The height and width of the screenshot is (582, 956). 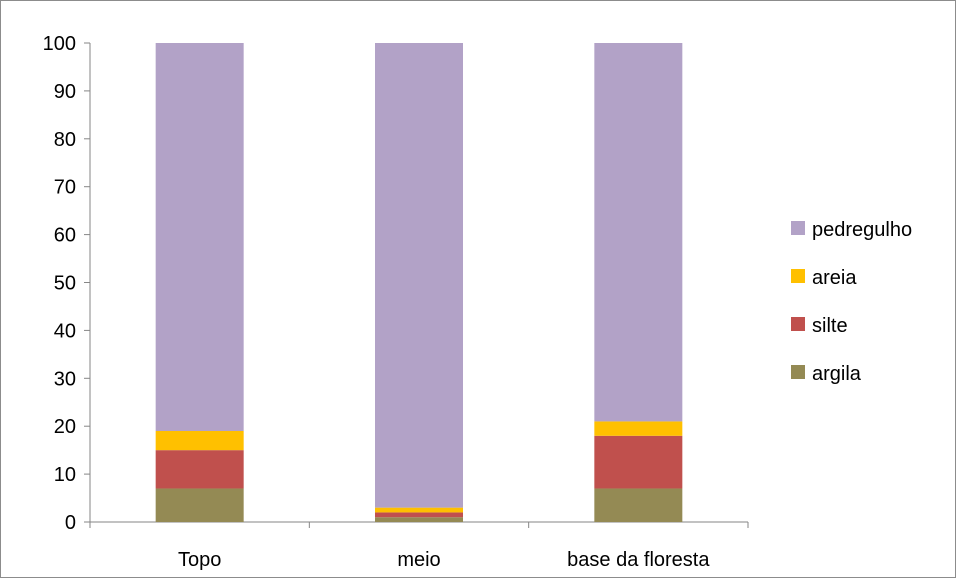 I want to click on bar-segment-silte-base-da-floresta, so click(x=638, y=462).